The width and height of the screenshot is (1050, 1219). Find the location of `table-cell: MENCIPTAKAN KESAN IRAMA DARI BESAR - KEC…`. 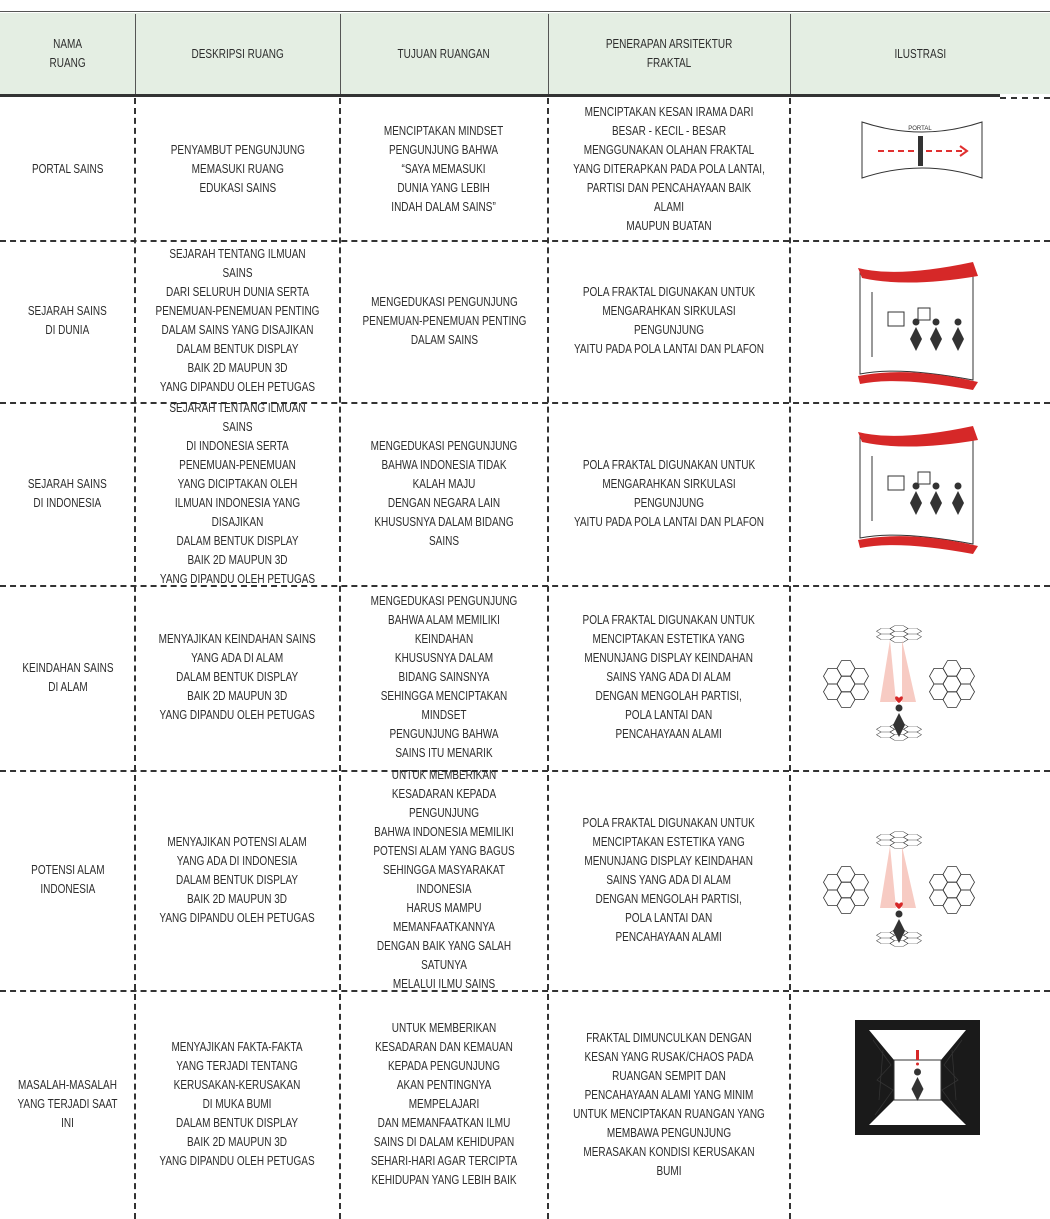

table-cell: MENCIPTAKAN KESAN IRAMA DARI BESAR - KEC… is located at coordinates (669, 169).